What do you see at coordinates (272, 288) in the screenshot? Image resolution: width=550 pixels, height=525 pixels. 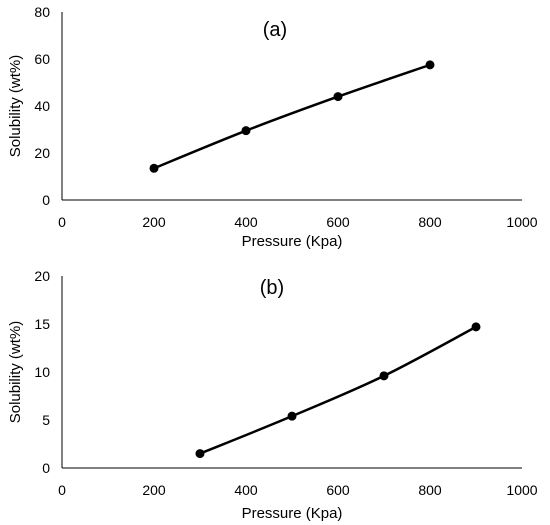 I see `chart-title: (b)` at bounding box center [272, 288].